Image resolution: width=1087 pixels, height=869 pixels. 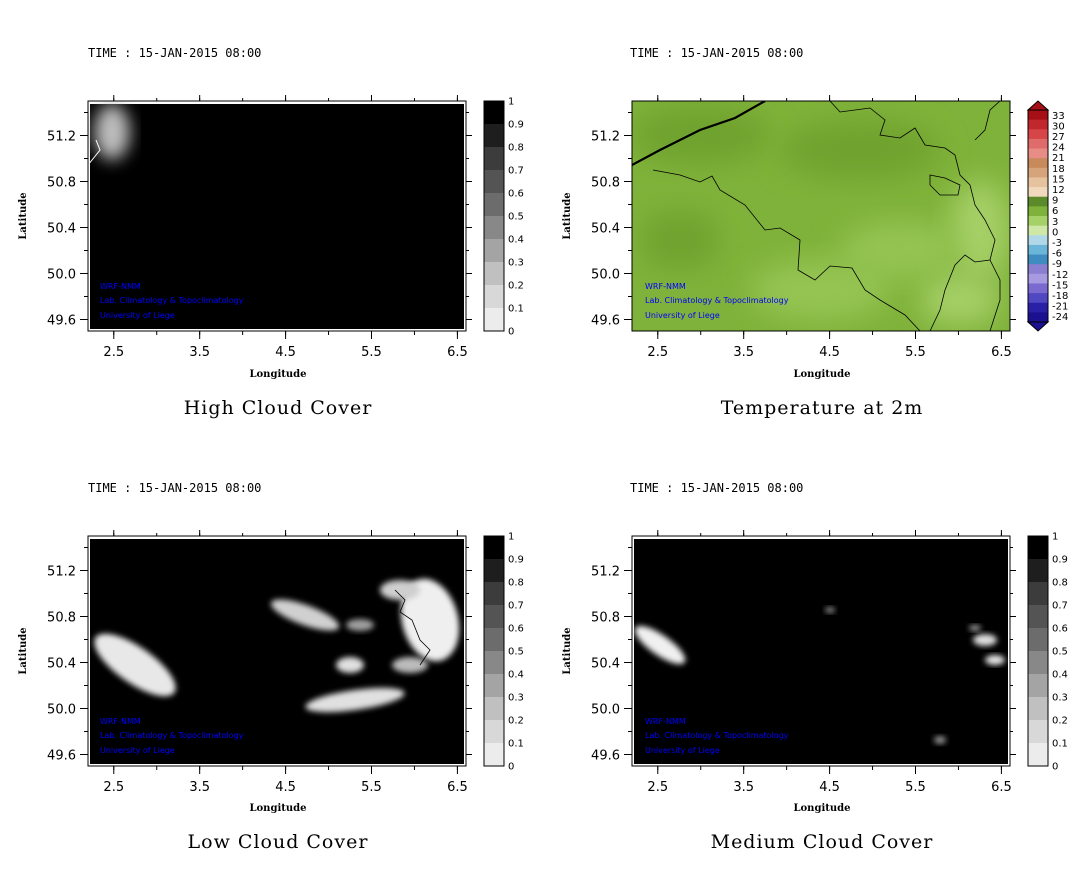 I want to click on colorbar-label: 1, so click(x=511, y=537).